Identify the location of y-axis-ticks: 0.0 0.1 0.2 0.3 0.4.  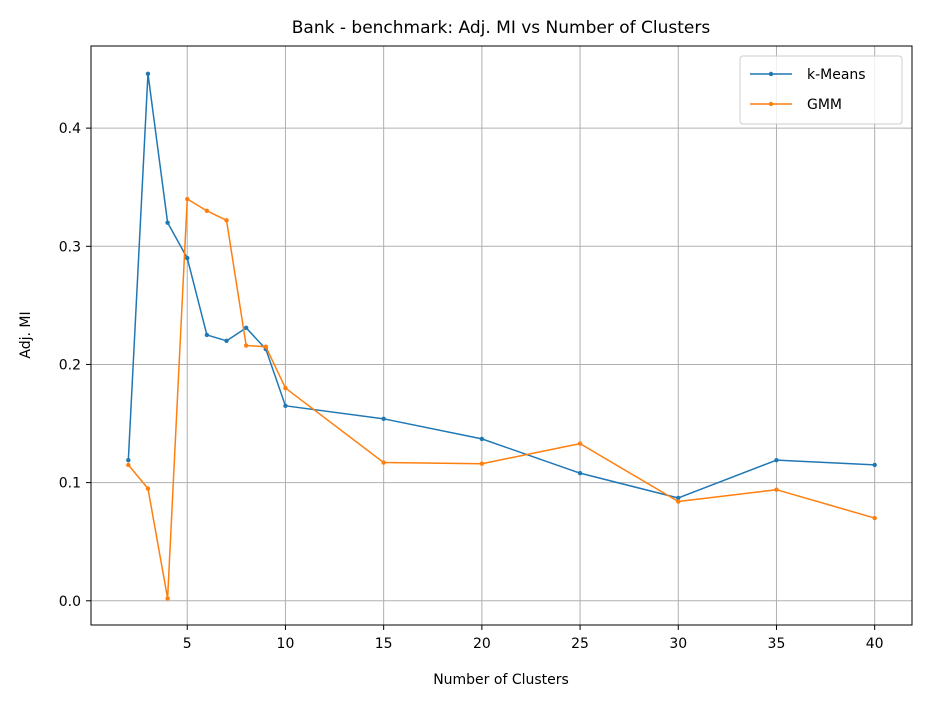
(75, 365).